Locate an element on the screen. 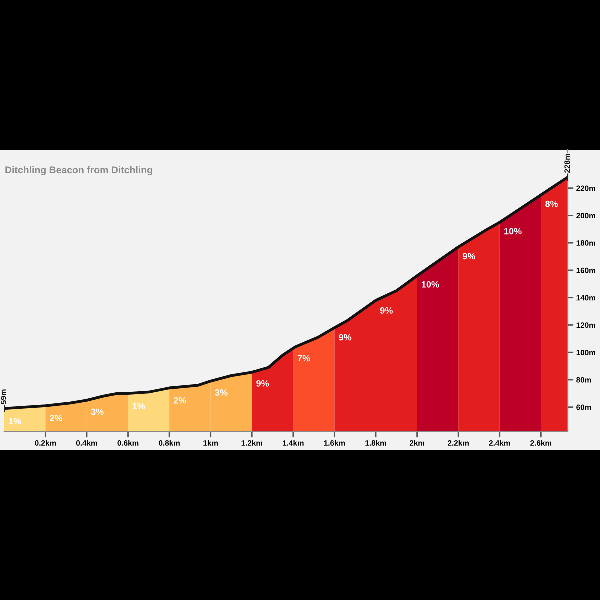  band-label: 8% is located at coordinates (552, 204).